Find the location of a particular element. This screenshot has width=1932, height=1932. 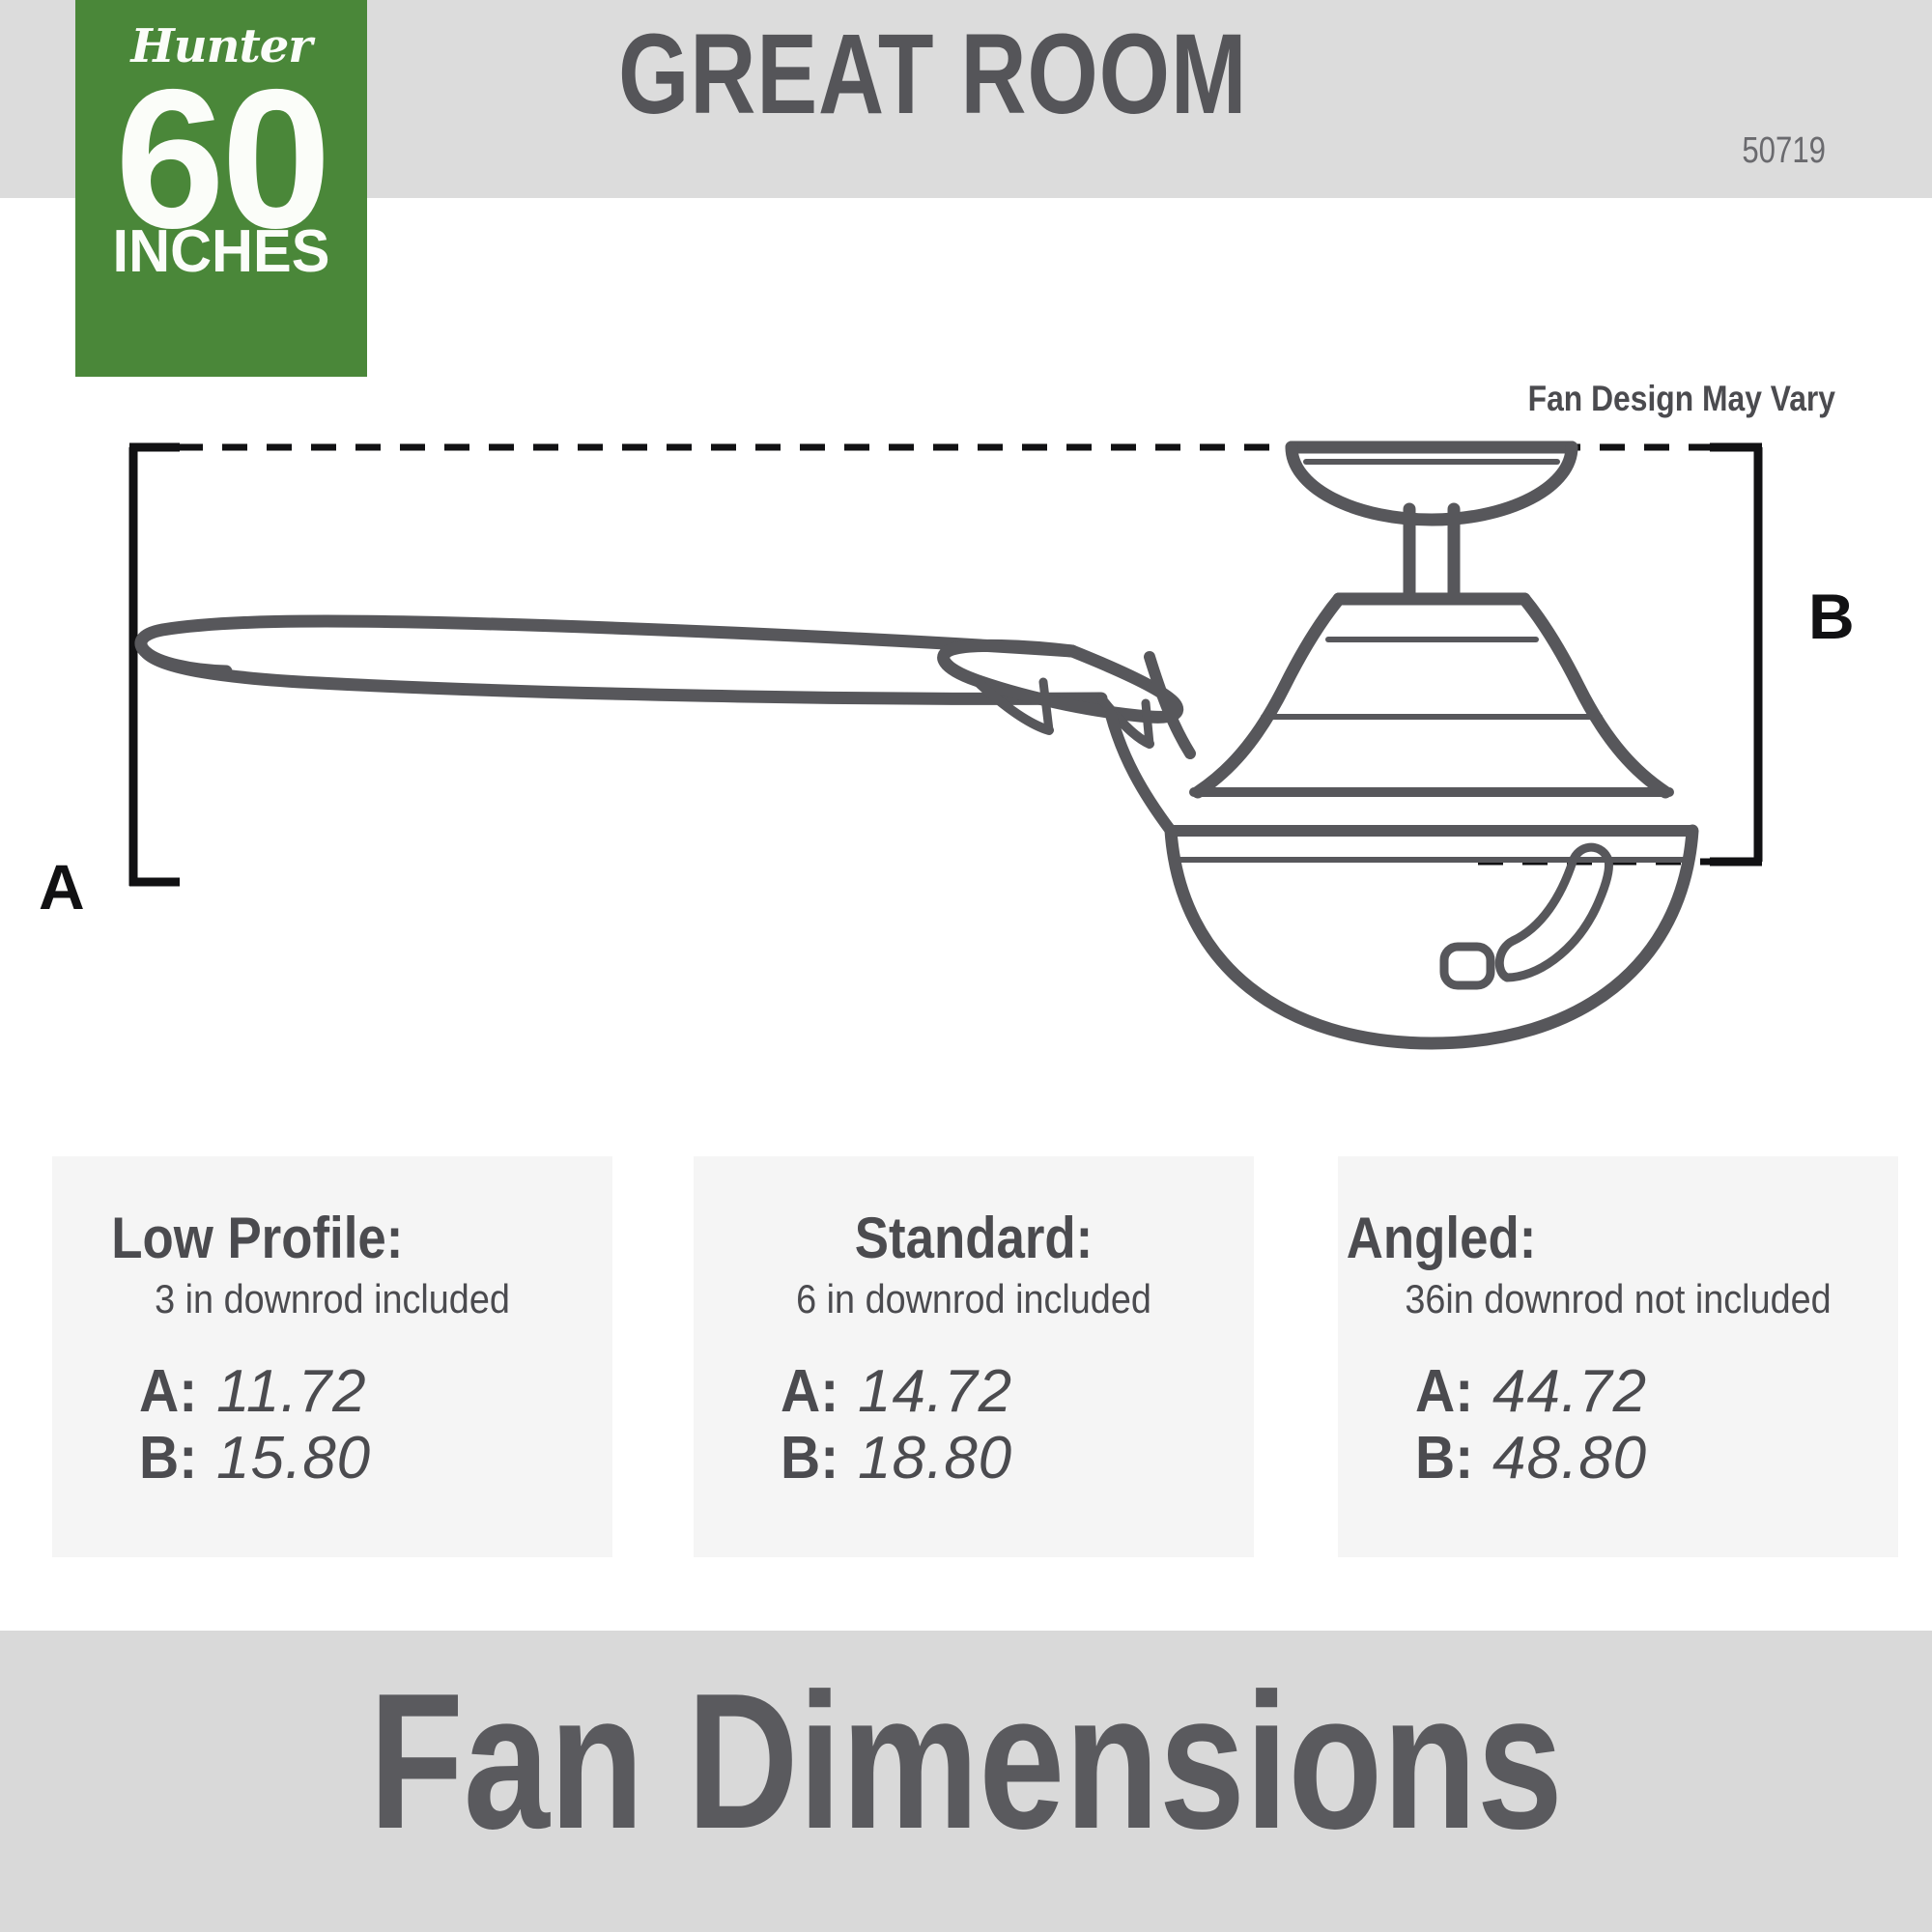

card-dimensions: A: 11.72 B: 15.80 is located at coordinates (332, 1425).